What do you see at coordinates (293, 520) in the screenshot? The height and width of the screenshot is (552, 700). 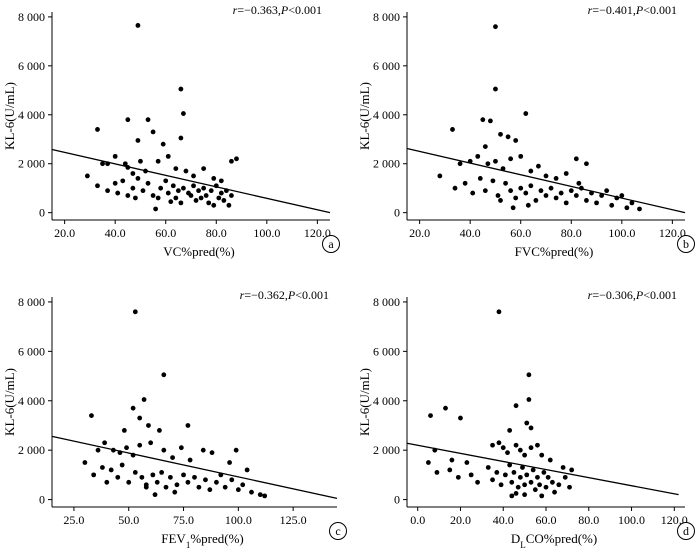 I see `x-tick-label: 125.0` at bounding box center [293, 520].